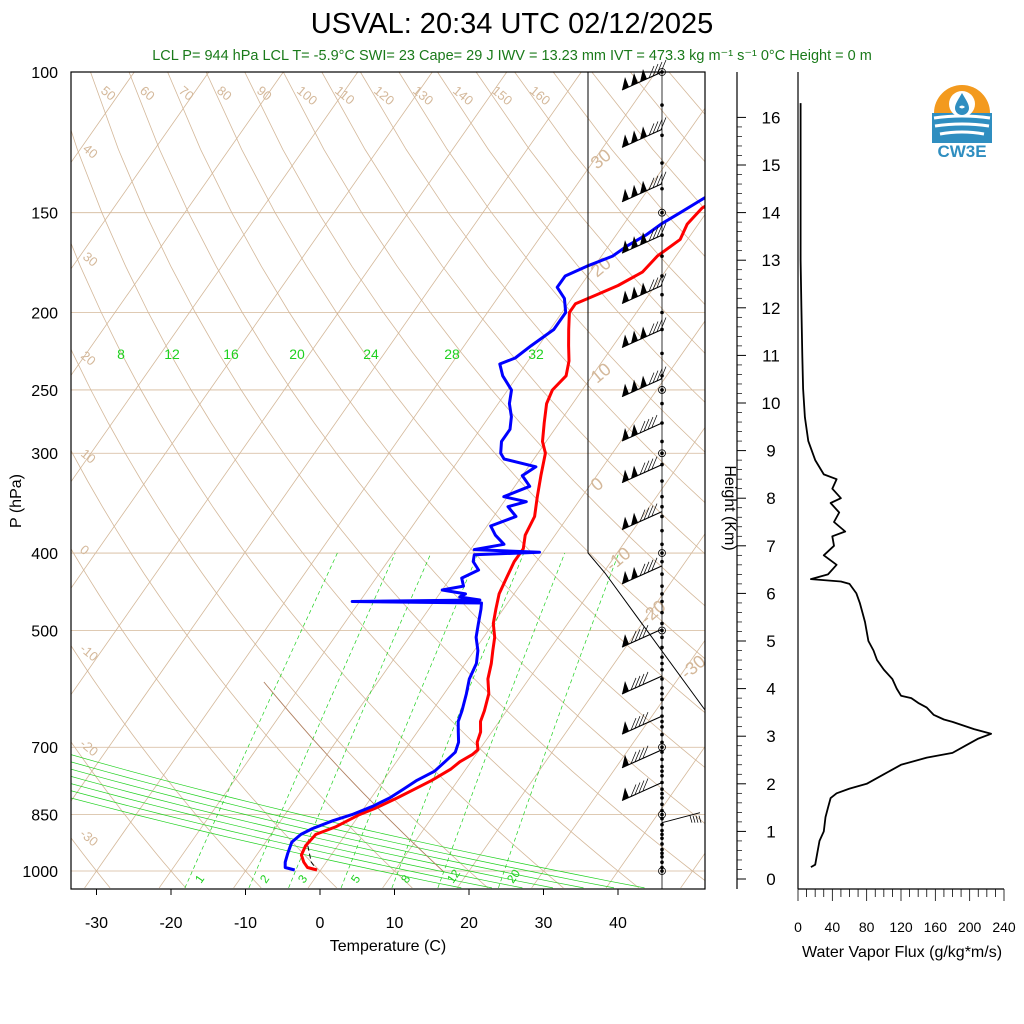 The image size is (1024, 1024). I want to click on y-tick-label: 500, so click(44, 631).